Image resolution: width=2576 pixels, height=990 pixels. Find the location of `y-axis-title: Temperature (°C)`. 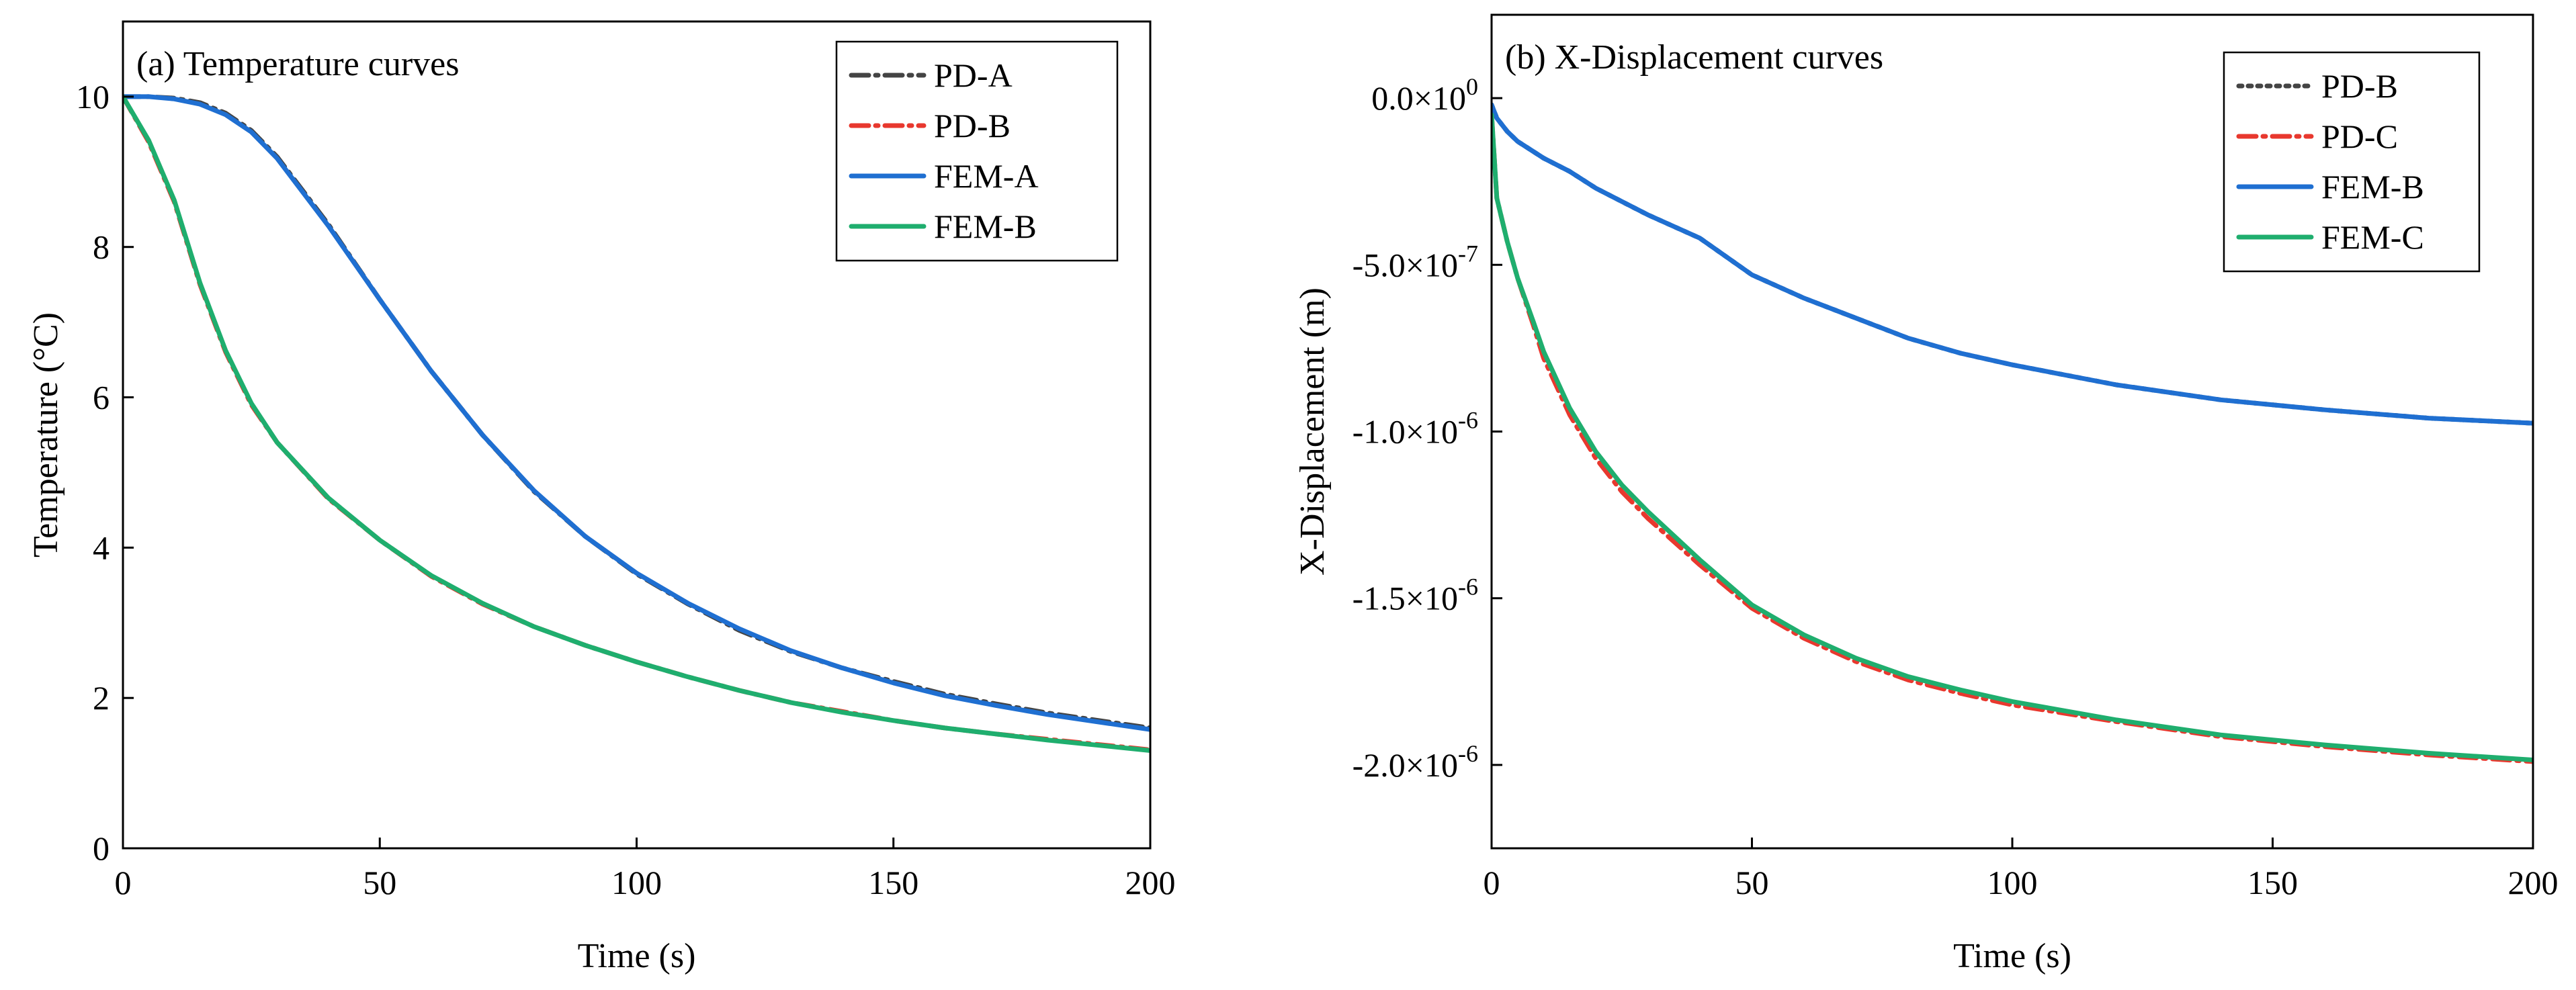

y-axis-title: Temperature (°C) is located at coordinates (46, 435).